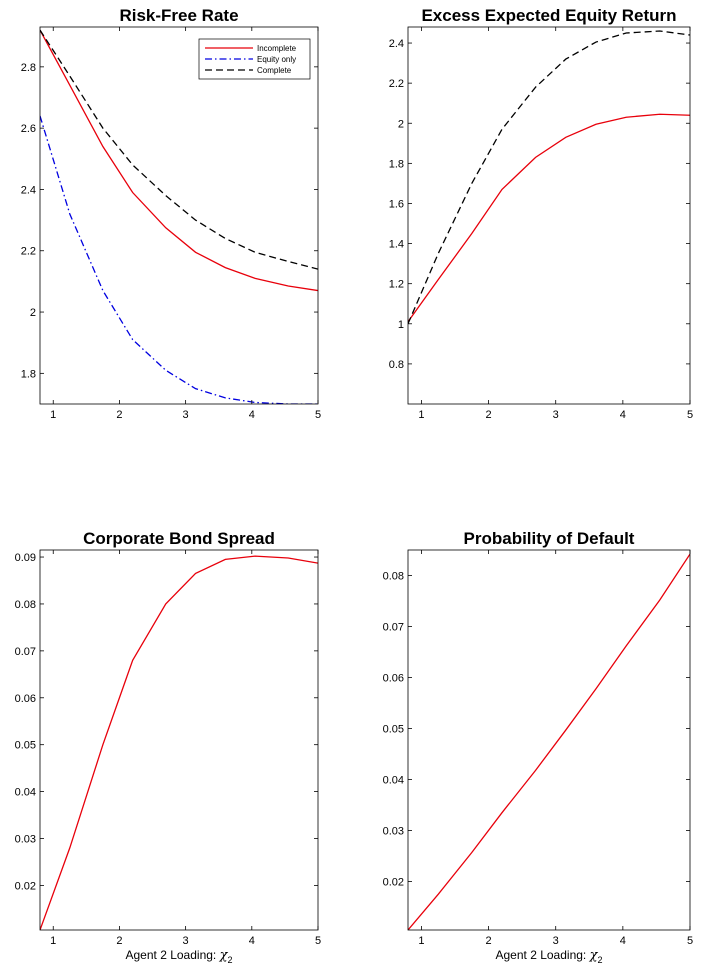  What do you see at coordinates (396, 245) in the screenshot?
I see `y-tick-label: 1.4` at bounding box center [396, 245].